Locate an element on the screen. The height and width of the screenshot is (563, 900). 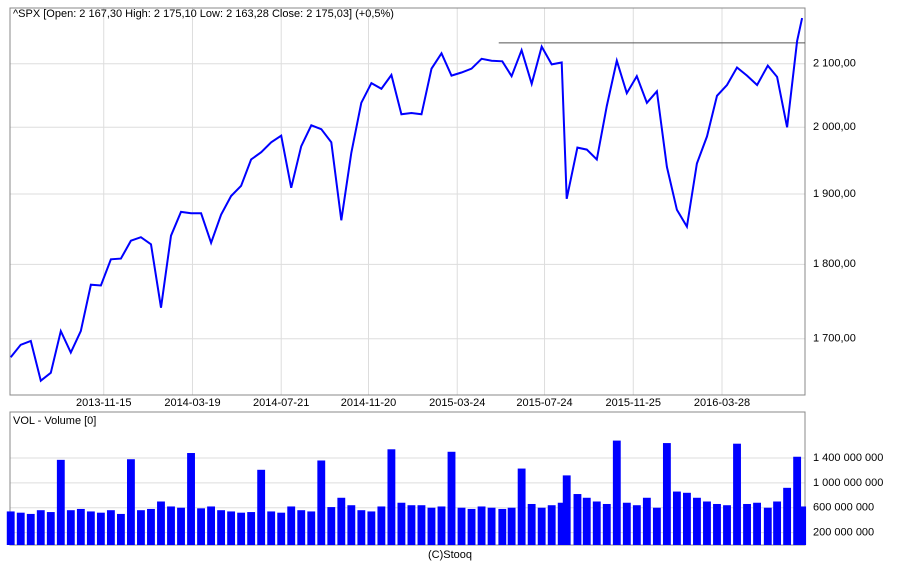
x-tick-label: 2013-11-15 is located at coordinates (103, 403).